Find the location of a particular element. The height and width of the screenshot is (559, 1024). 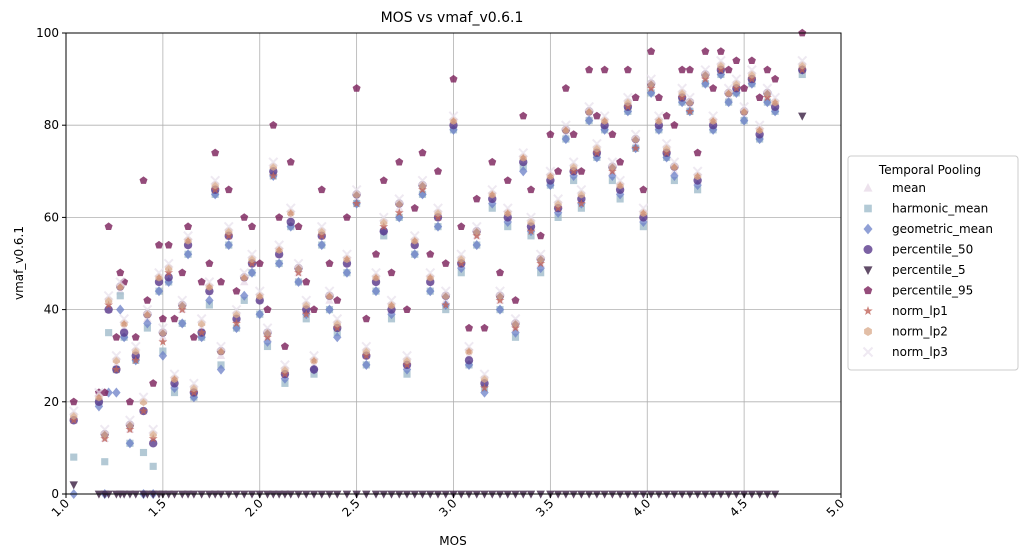

legend-title: Temporal Pooling is located at coordinates (929, 170).